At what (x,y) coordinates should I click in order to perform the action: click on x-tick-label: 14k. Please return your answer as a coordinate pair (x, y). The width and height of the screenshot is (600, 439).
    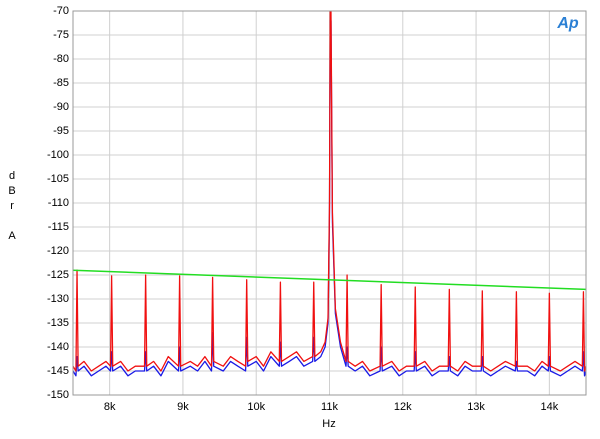
    Looking at the image, I should click on (549, 407).